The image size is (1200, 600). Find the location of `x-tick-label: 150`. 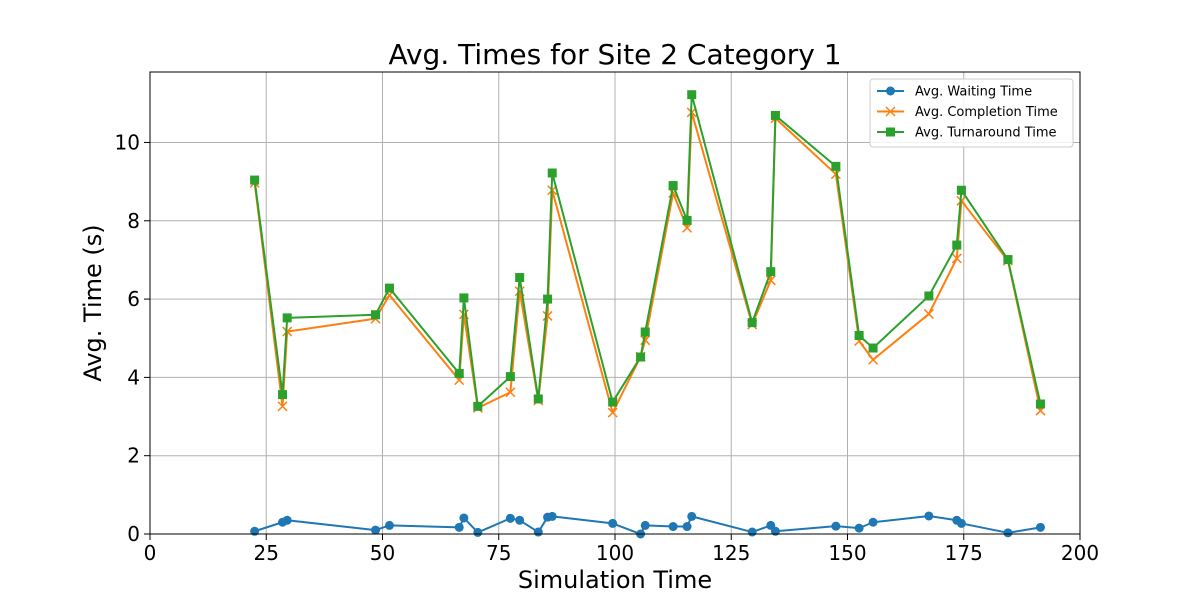

x-tick-label: 150 is located at coordinates (847, 553).